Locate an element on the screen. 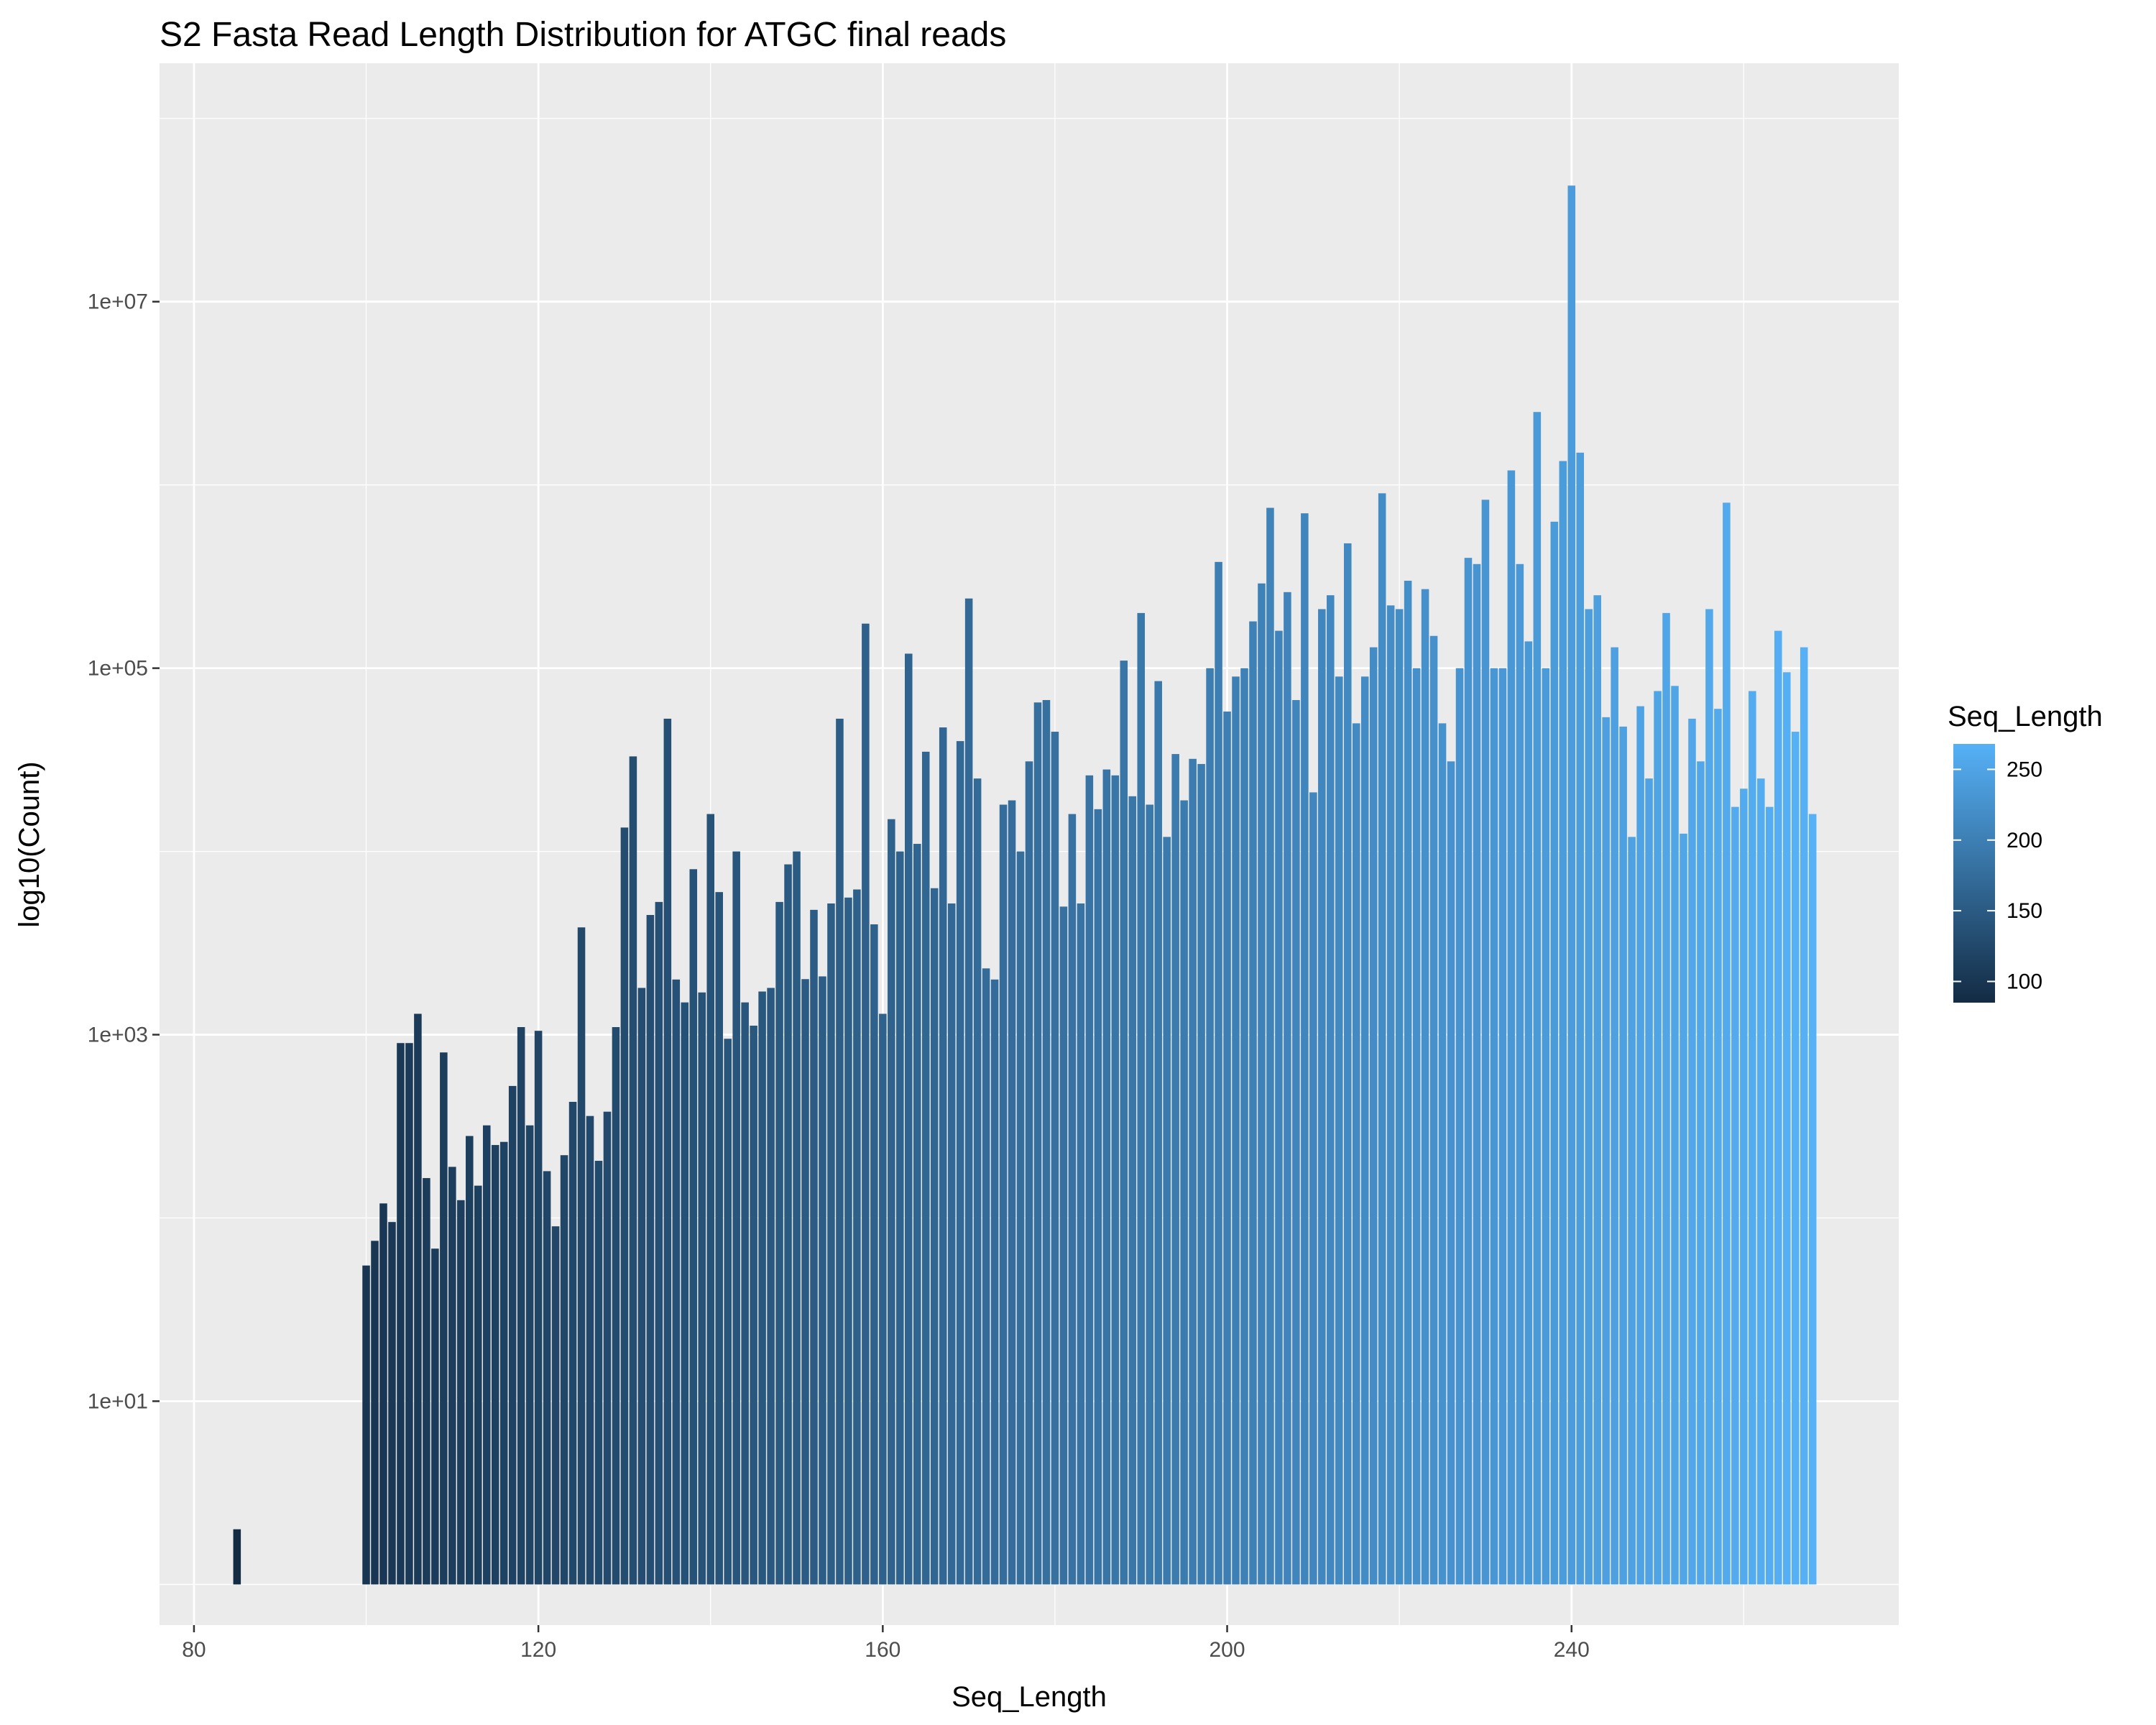 The image size is (2156, 1725). y-tick-label: 1e+05 is located at coordinates (118, 669).